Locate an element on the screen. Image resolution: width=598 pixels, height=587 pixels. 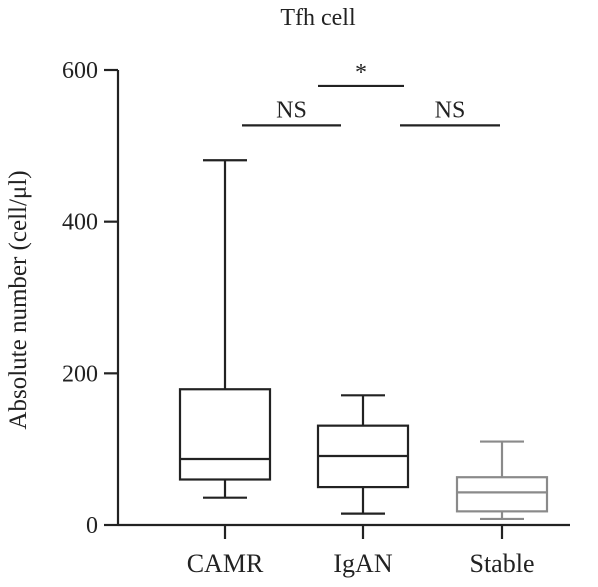
box-stable is located at coordinates (502, 480).